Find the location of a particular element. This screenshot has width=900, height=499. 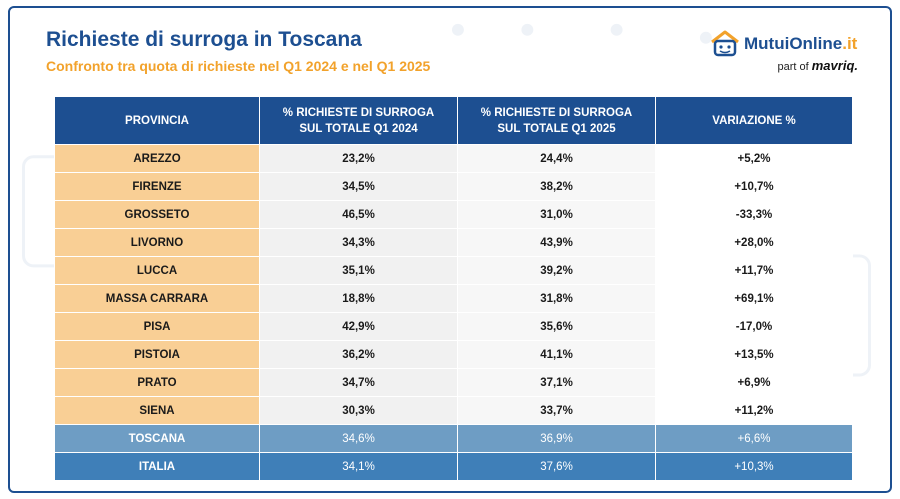

brand-parent-name: mavriq. is located at coordinates (834, 65).